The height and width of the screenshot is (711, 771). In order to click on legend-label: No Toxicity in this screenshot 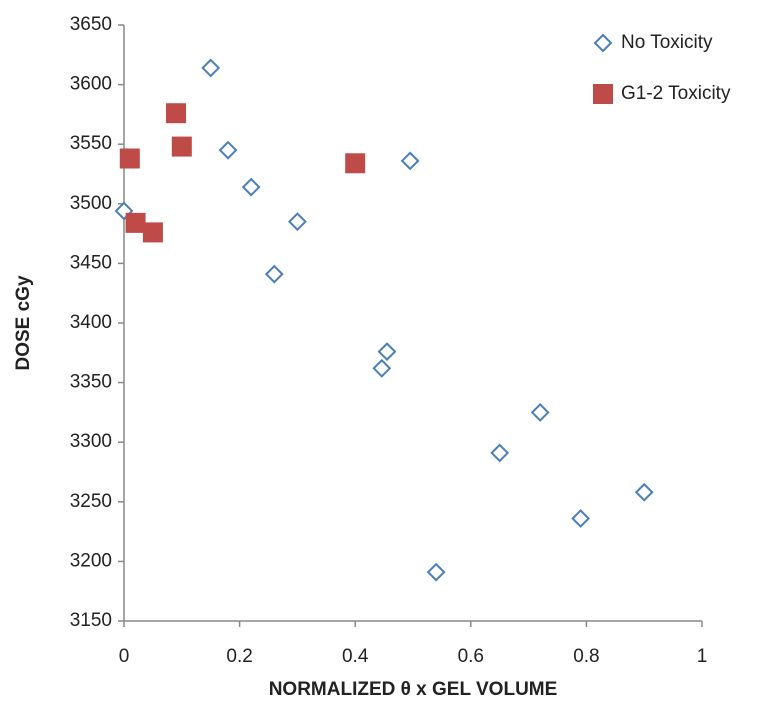, I will do `click(667, 42)`.